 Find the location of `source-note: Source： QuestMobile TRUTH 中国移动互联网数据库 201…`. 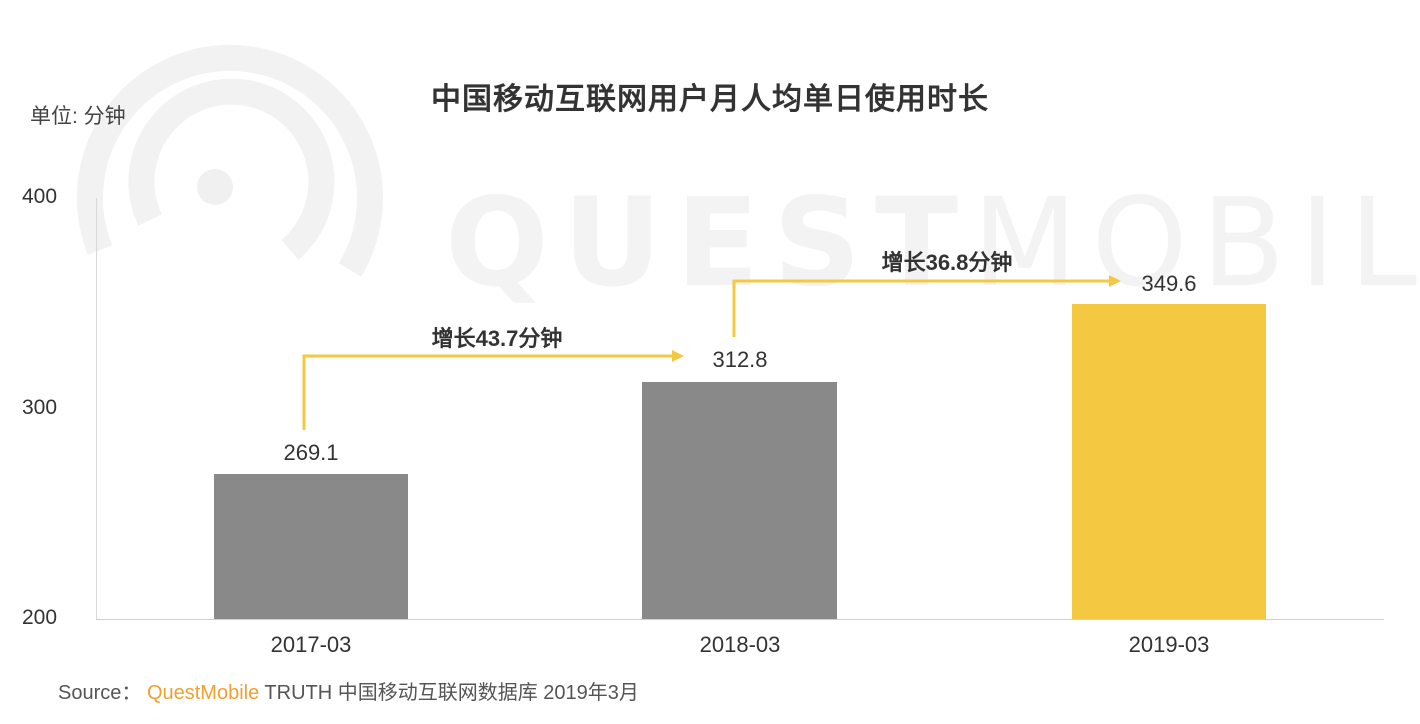

source-note: Source： QuestMobile TRUTH 中国移动互联网数据库 201… is located at coordinates (348, 690).